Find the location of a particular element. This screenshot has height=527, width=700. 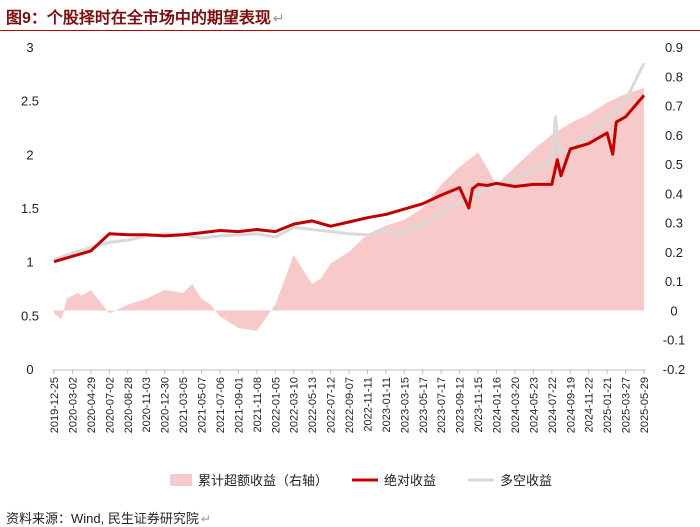

right-axis-tick-label: 0.5 is located at coordinates (674, 164).